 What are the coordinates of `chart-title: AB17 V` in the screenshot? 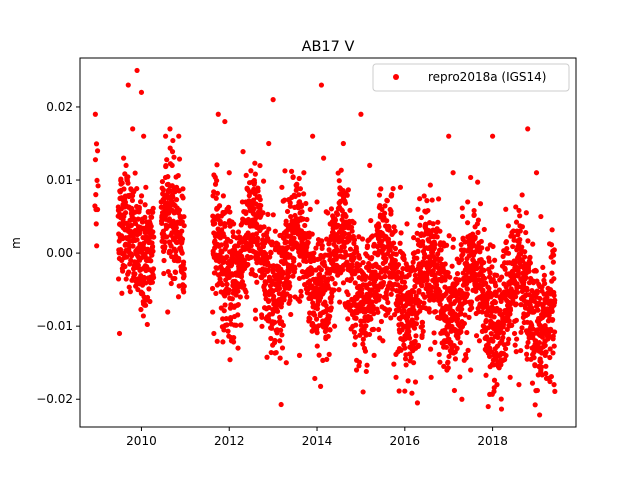 It's located at (328, 47).